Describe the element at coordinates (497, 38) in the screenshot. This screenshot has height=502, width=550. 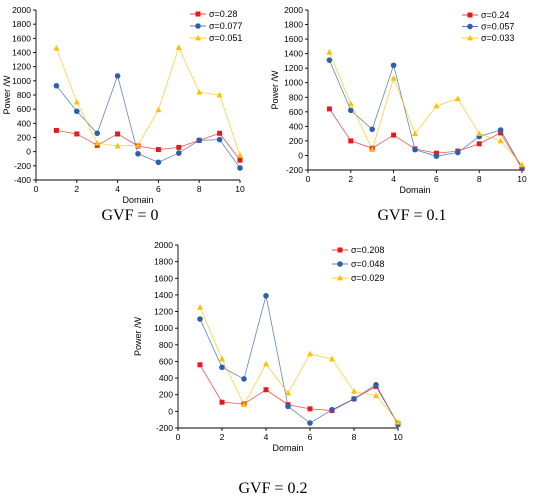
I see `legend-label: σ=0.033` at that location.